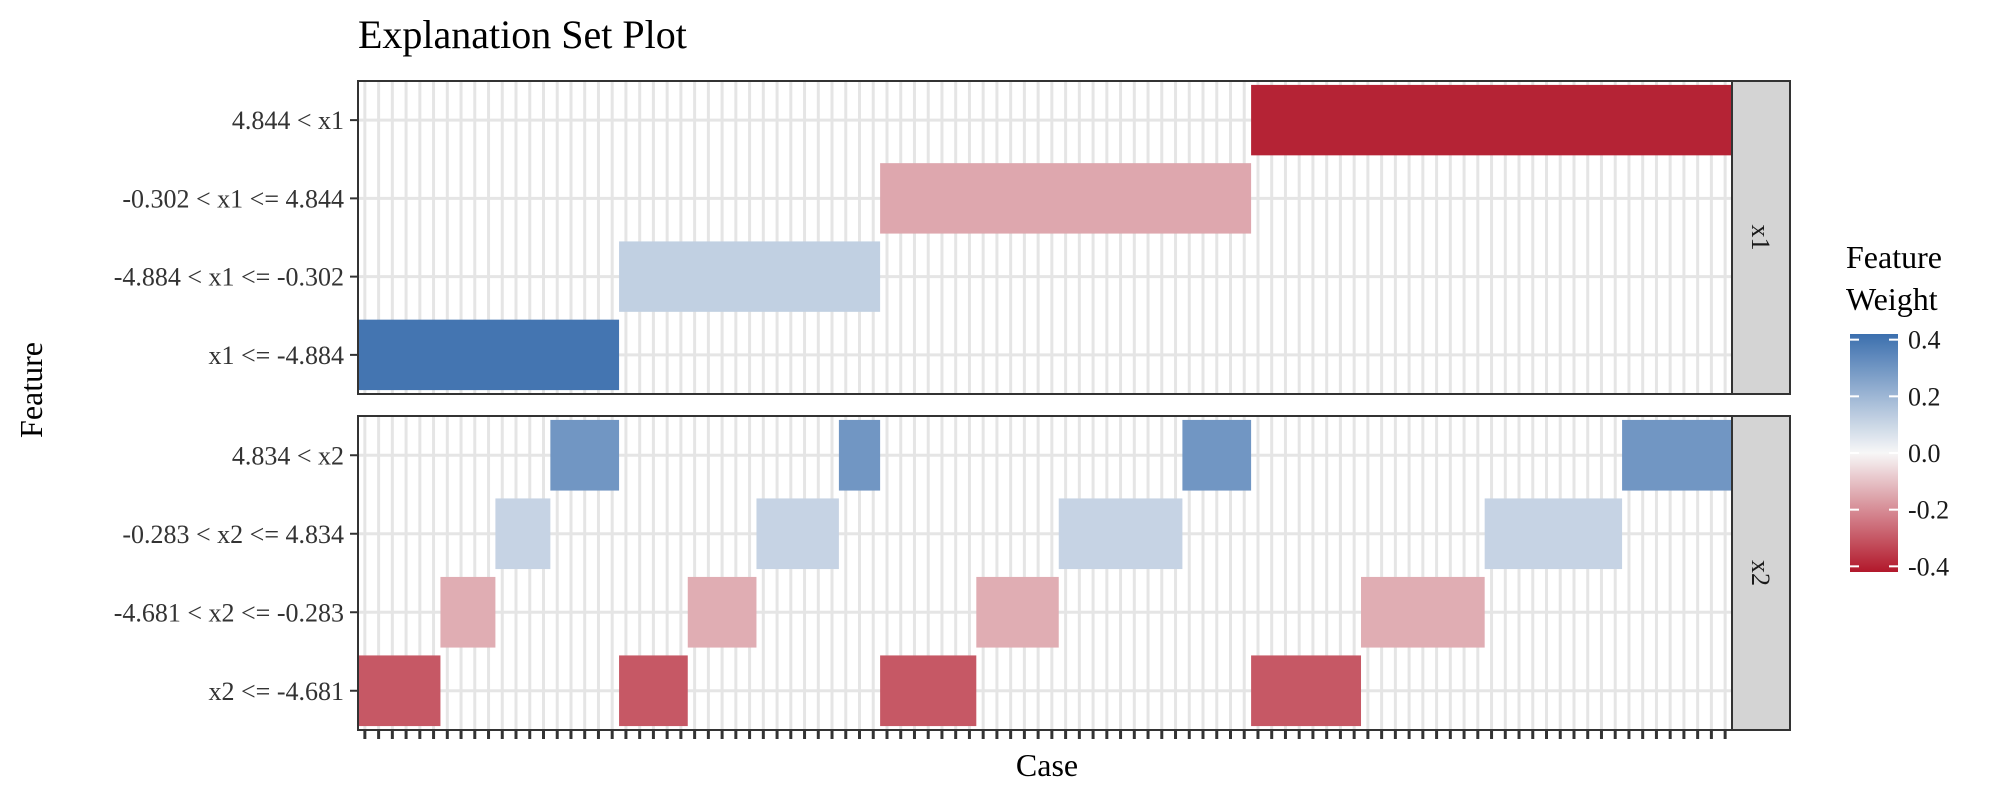 The height and width of the screenshot is (800, 2000). Describe the element at coordinates (1892, 299) in the screenshot. I see `legend-title-line: Weight` at that location.